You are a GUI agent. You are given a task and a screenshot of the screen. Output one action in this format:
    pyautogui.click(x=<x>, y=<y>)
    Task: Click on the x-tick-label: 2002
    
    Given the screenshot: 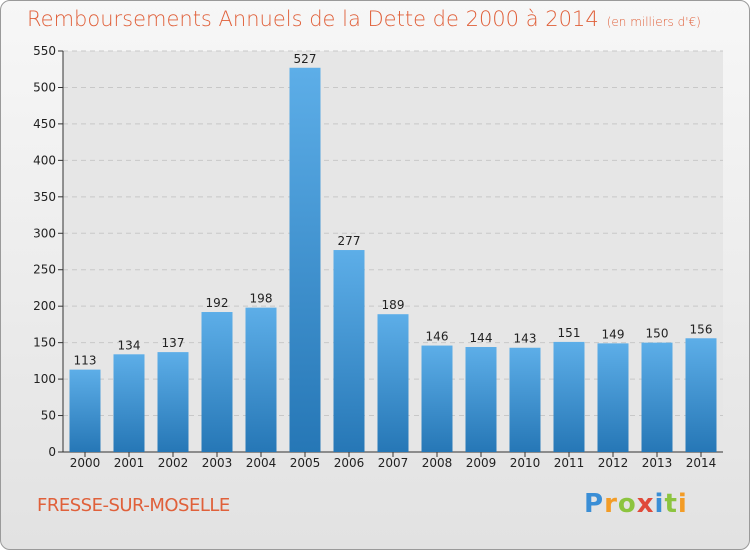 What is the action you would take?
    pyautogui.click(x=173, y=463)
    